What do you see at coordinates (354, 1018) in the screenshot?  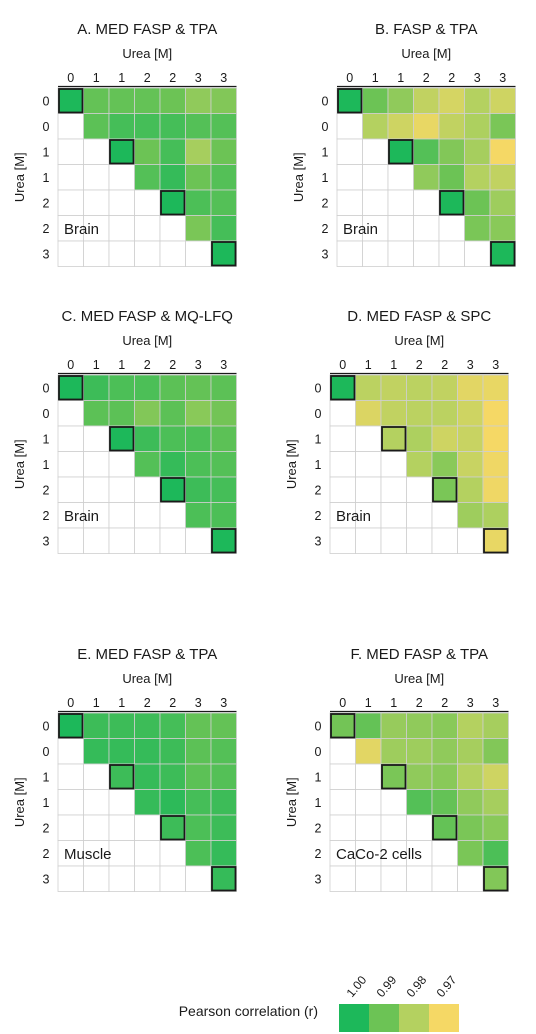 I see `legend-swatch` at bounding box center [354, 1018].